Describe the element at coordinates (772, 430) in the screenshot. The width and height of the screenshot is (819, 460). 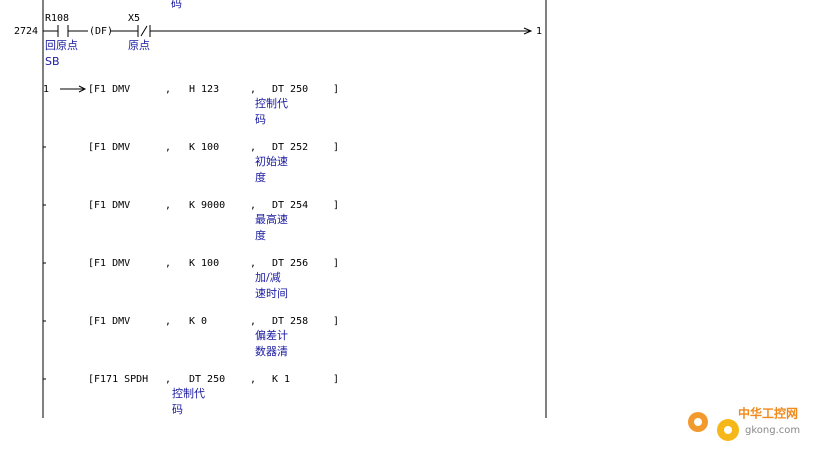
I see `watermark-site: gkong.com` at that location.